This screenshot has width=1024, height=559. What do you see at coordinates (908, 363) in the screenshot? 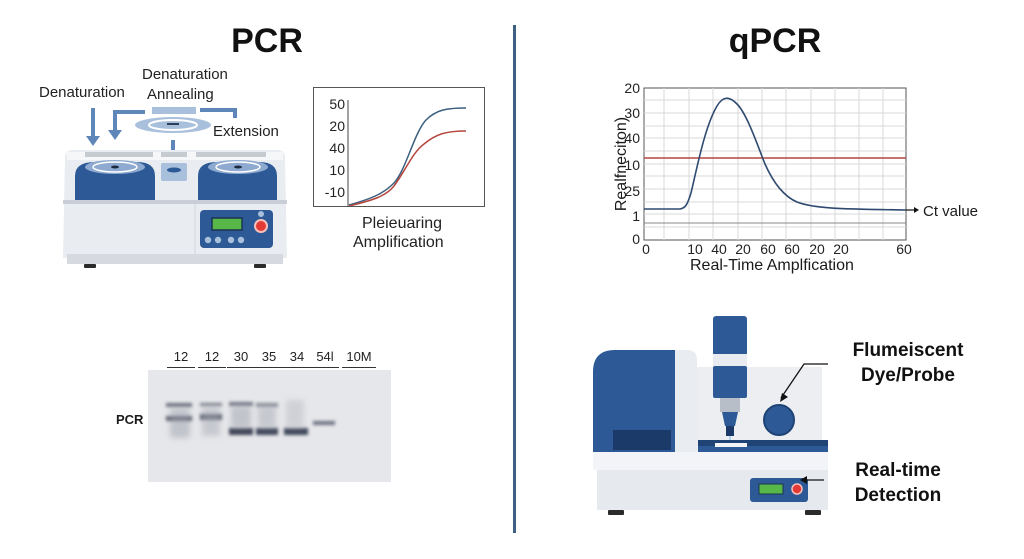
I see `dye-probe-callout: Flumeiscent Dye/Probe` at bounding box center [908, 363].